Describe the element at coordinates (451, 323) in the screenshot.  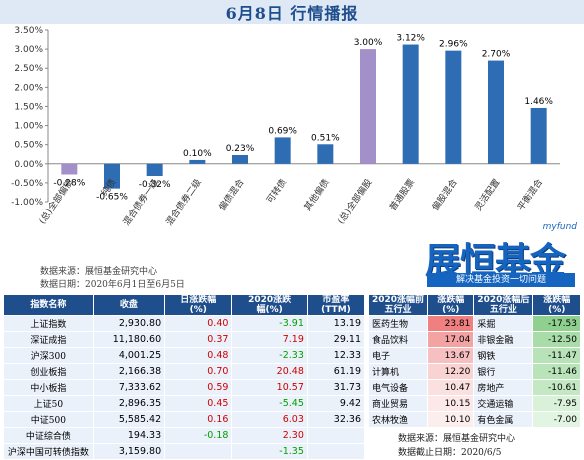
I see `top-value-cell: 23.81` at that location.